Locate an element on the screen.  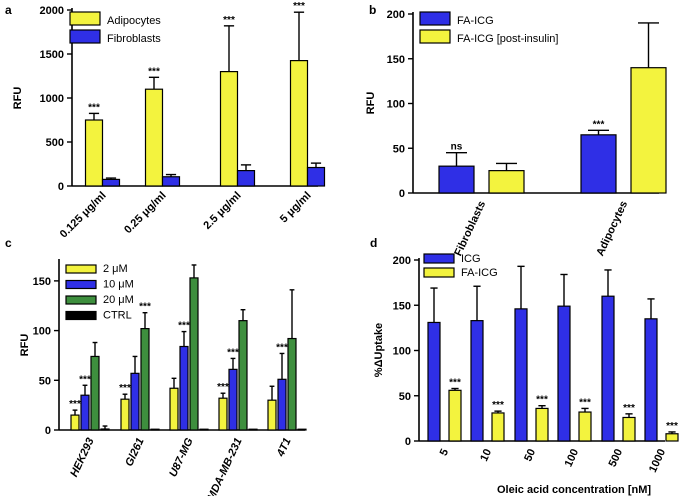
x-tick-label: Fibroblasts is located at coordinates (470, 228).